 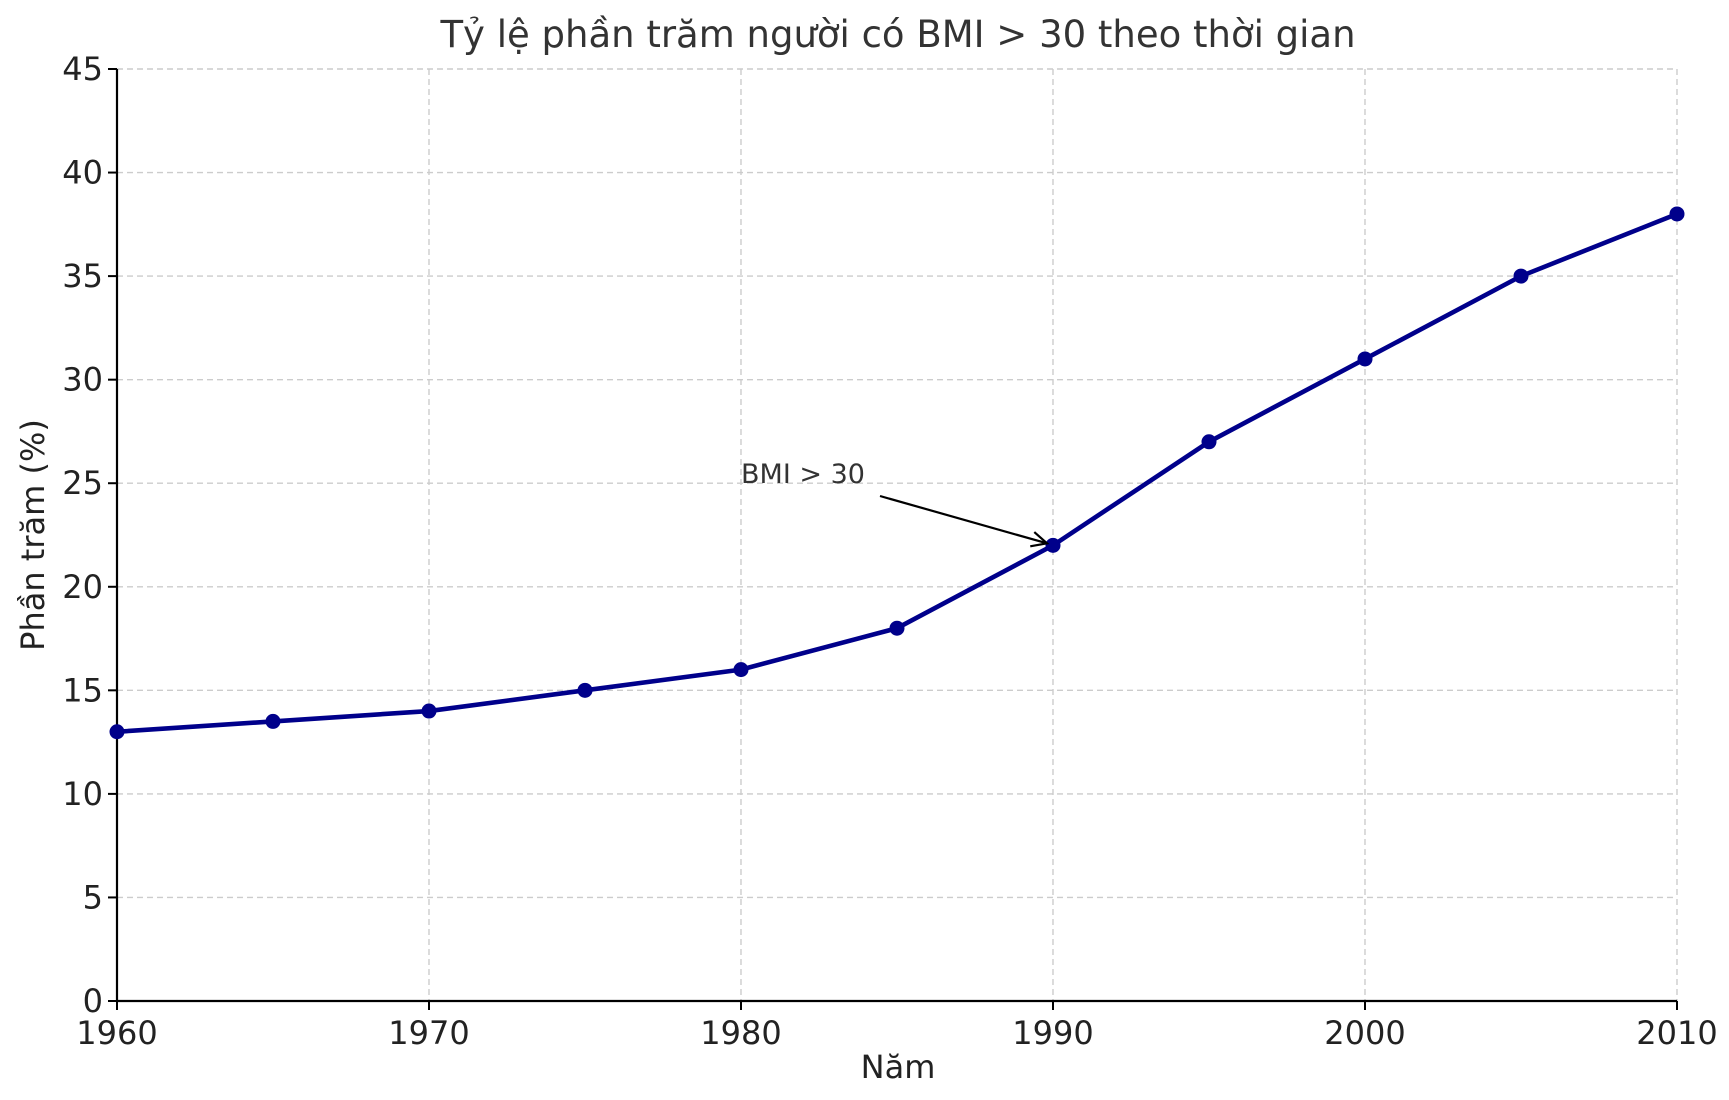 I want to click on y-tick-label: 40, so click(x=82, y=173).